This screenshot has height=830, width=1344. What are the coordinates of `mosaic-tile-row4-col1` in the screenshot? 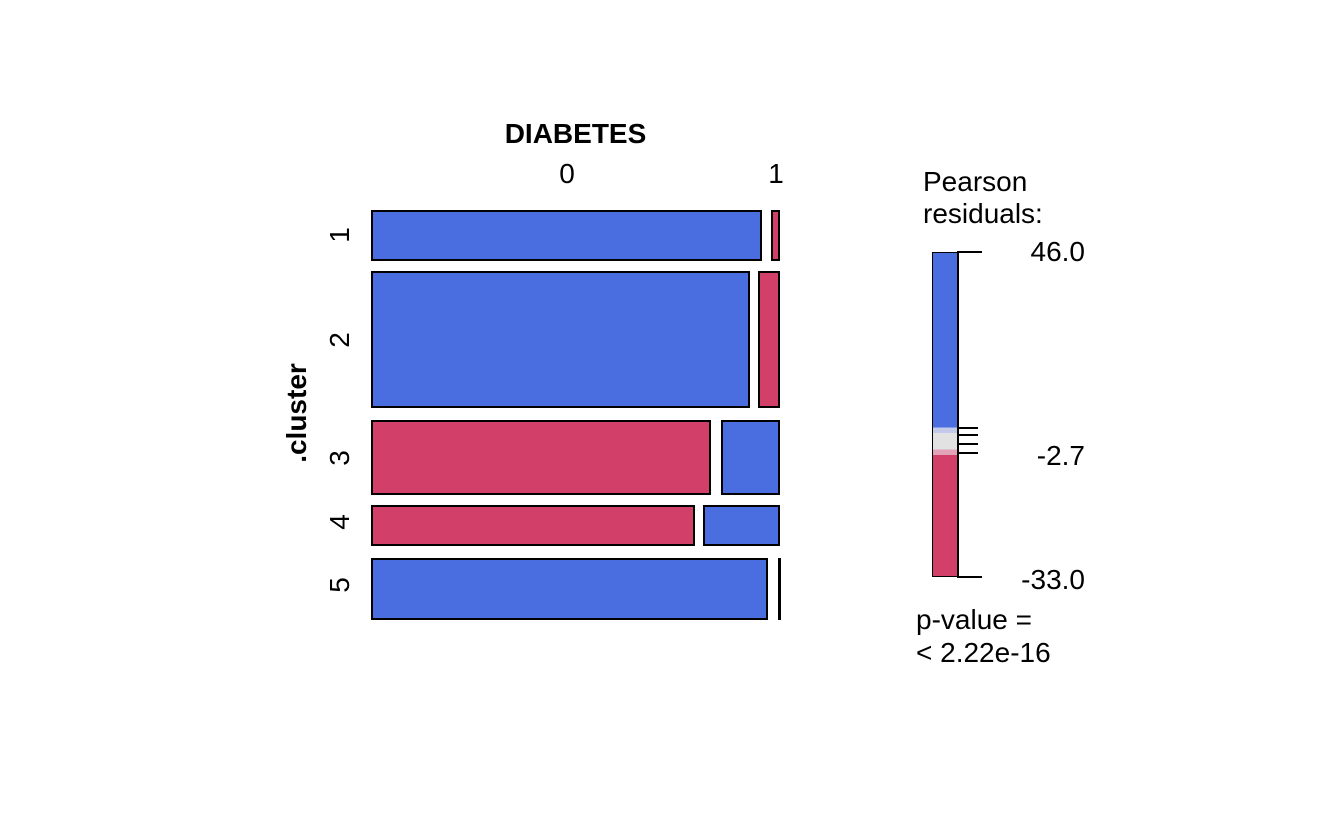 It's located at (741, 525).